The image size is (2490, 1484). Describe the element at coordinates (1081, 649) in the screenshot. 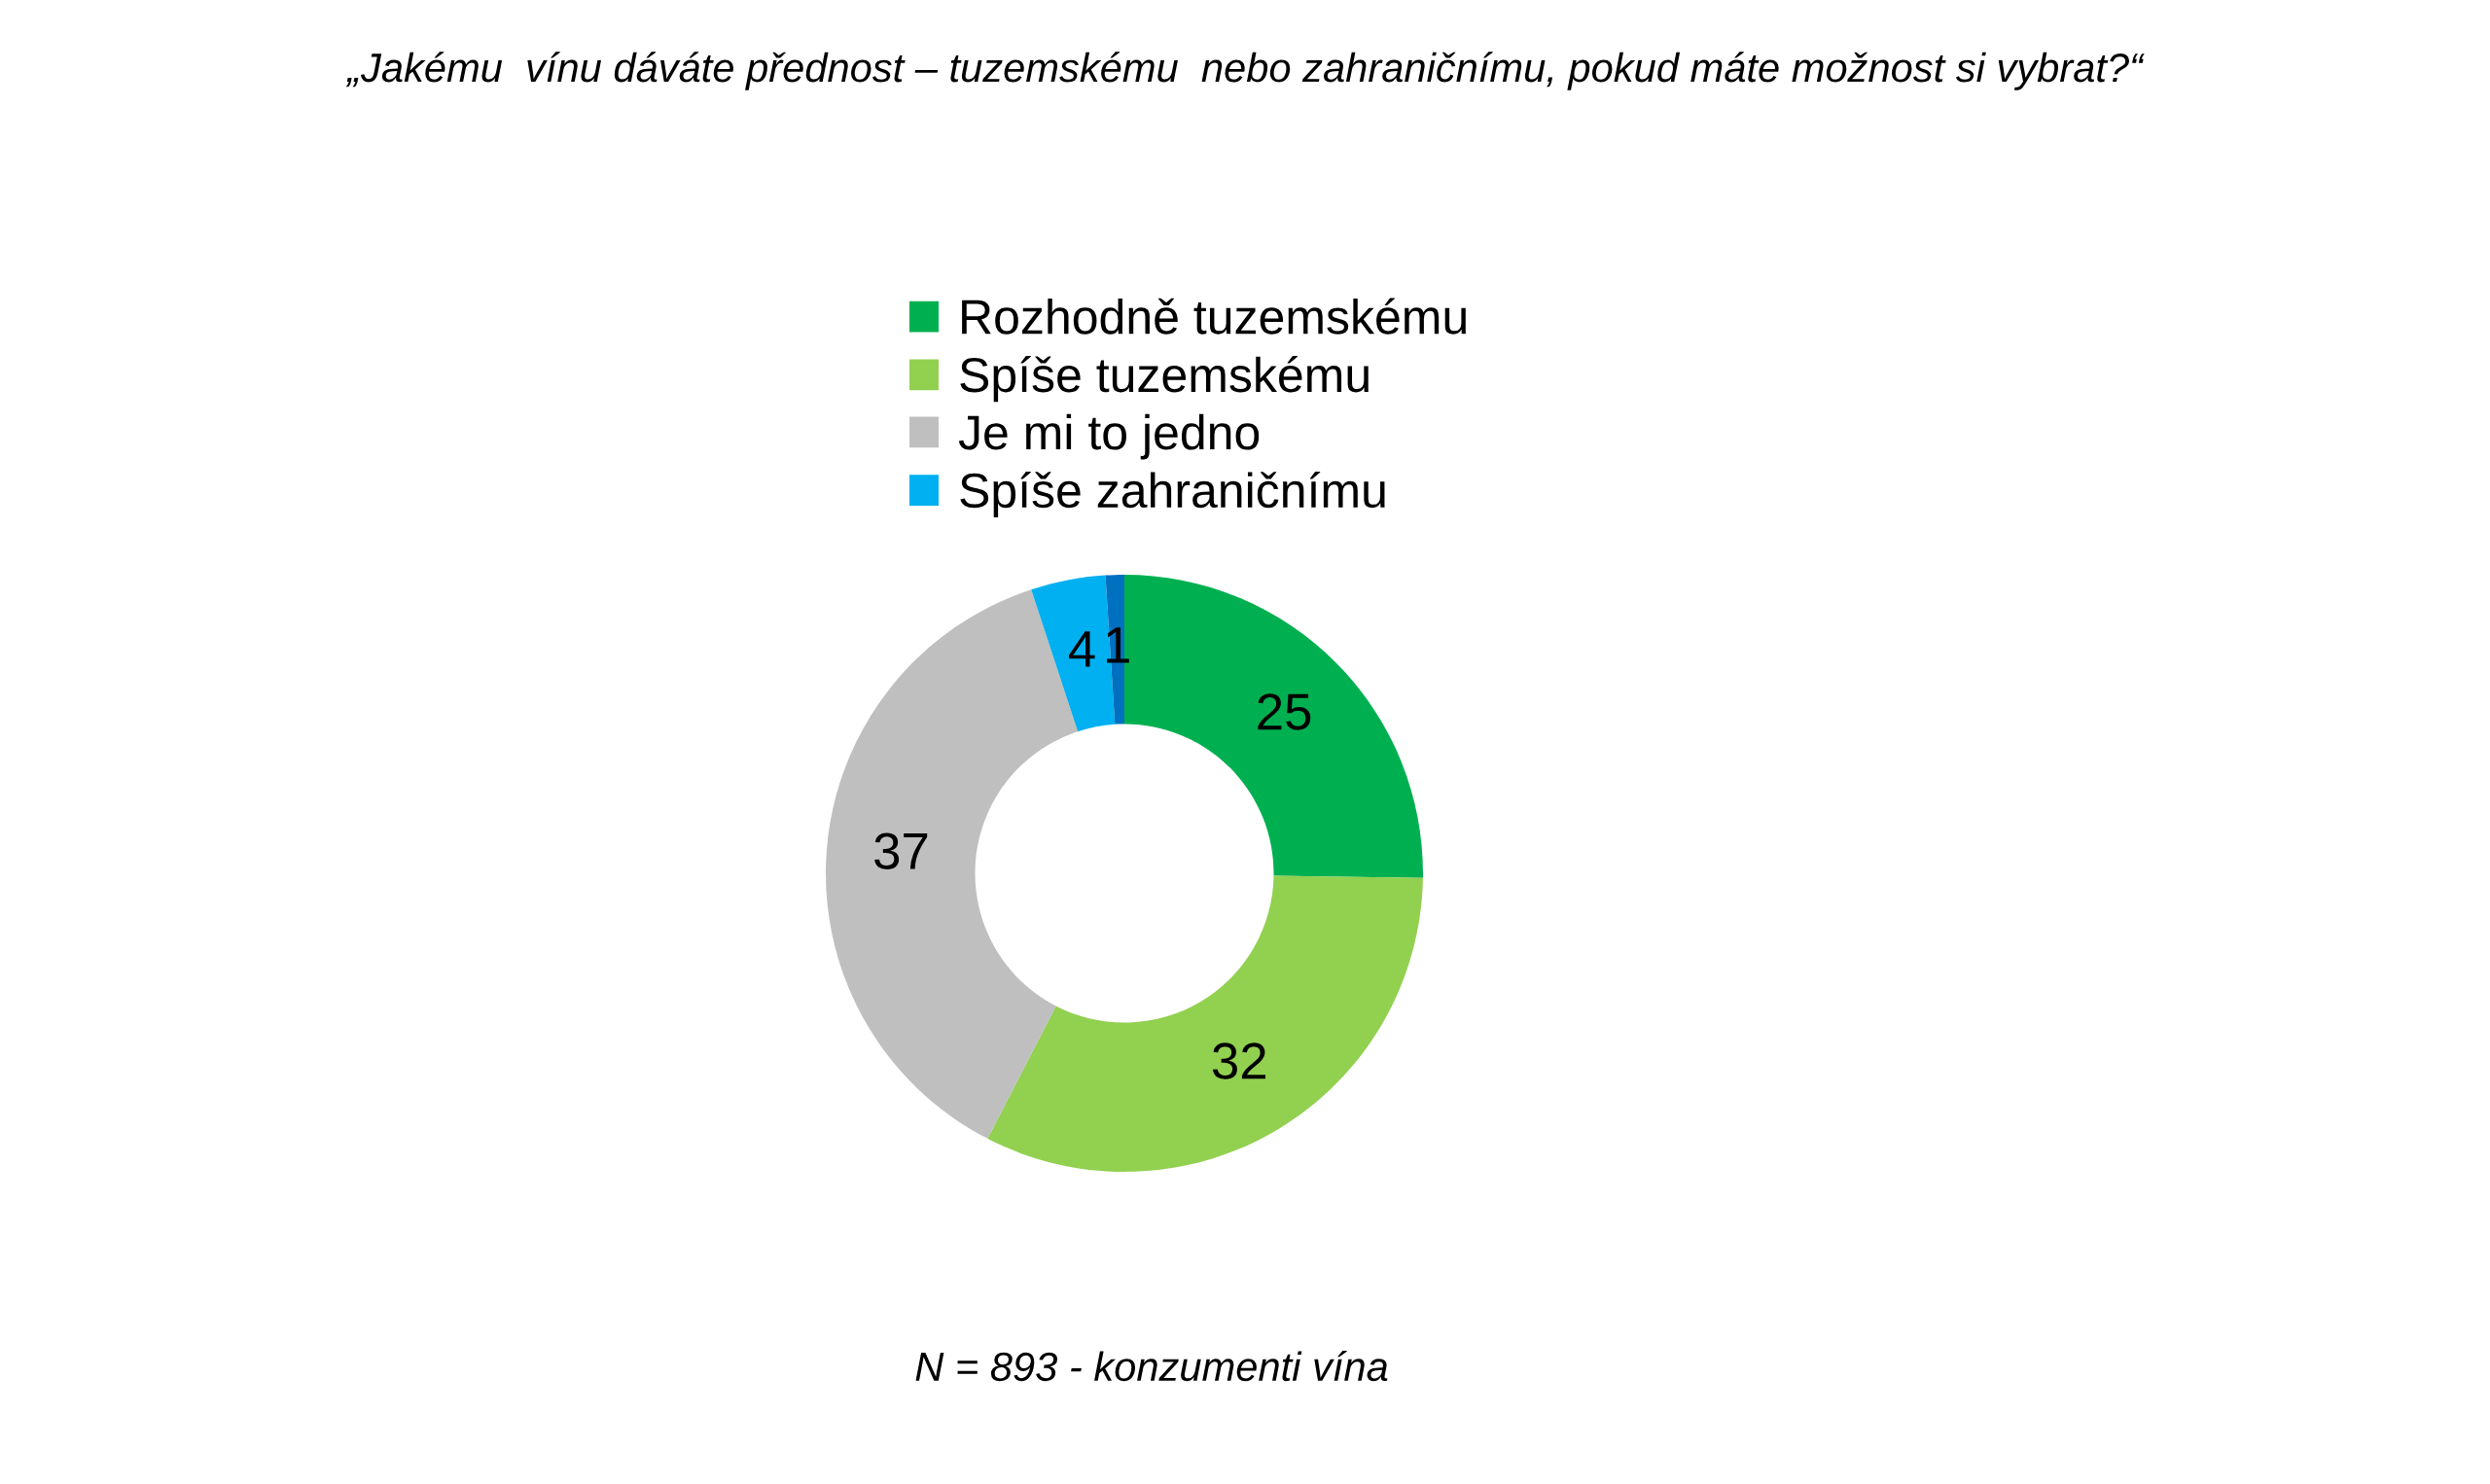

I see `data-label: 4` at that location.